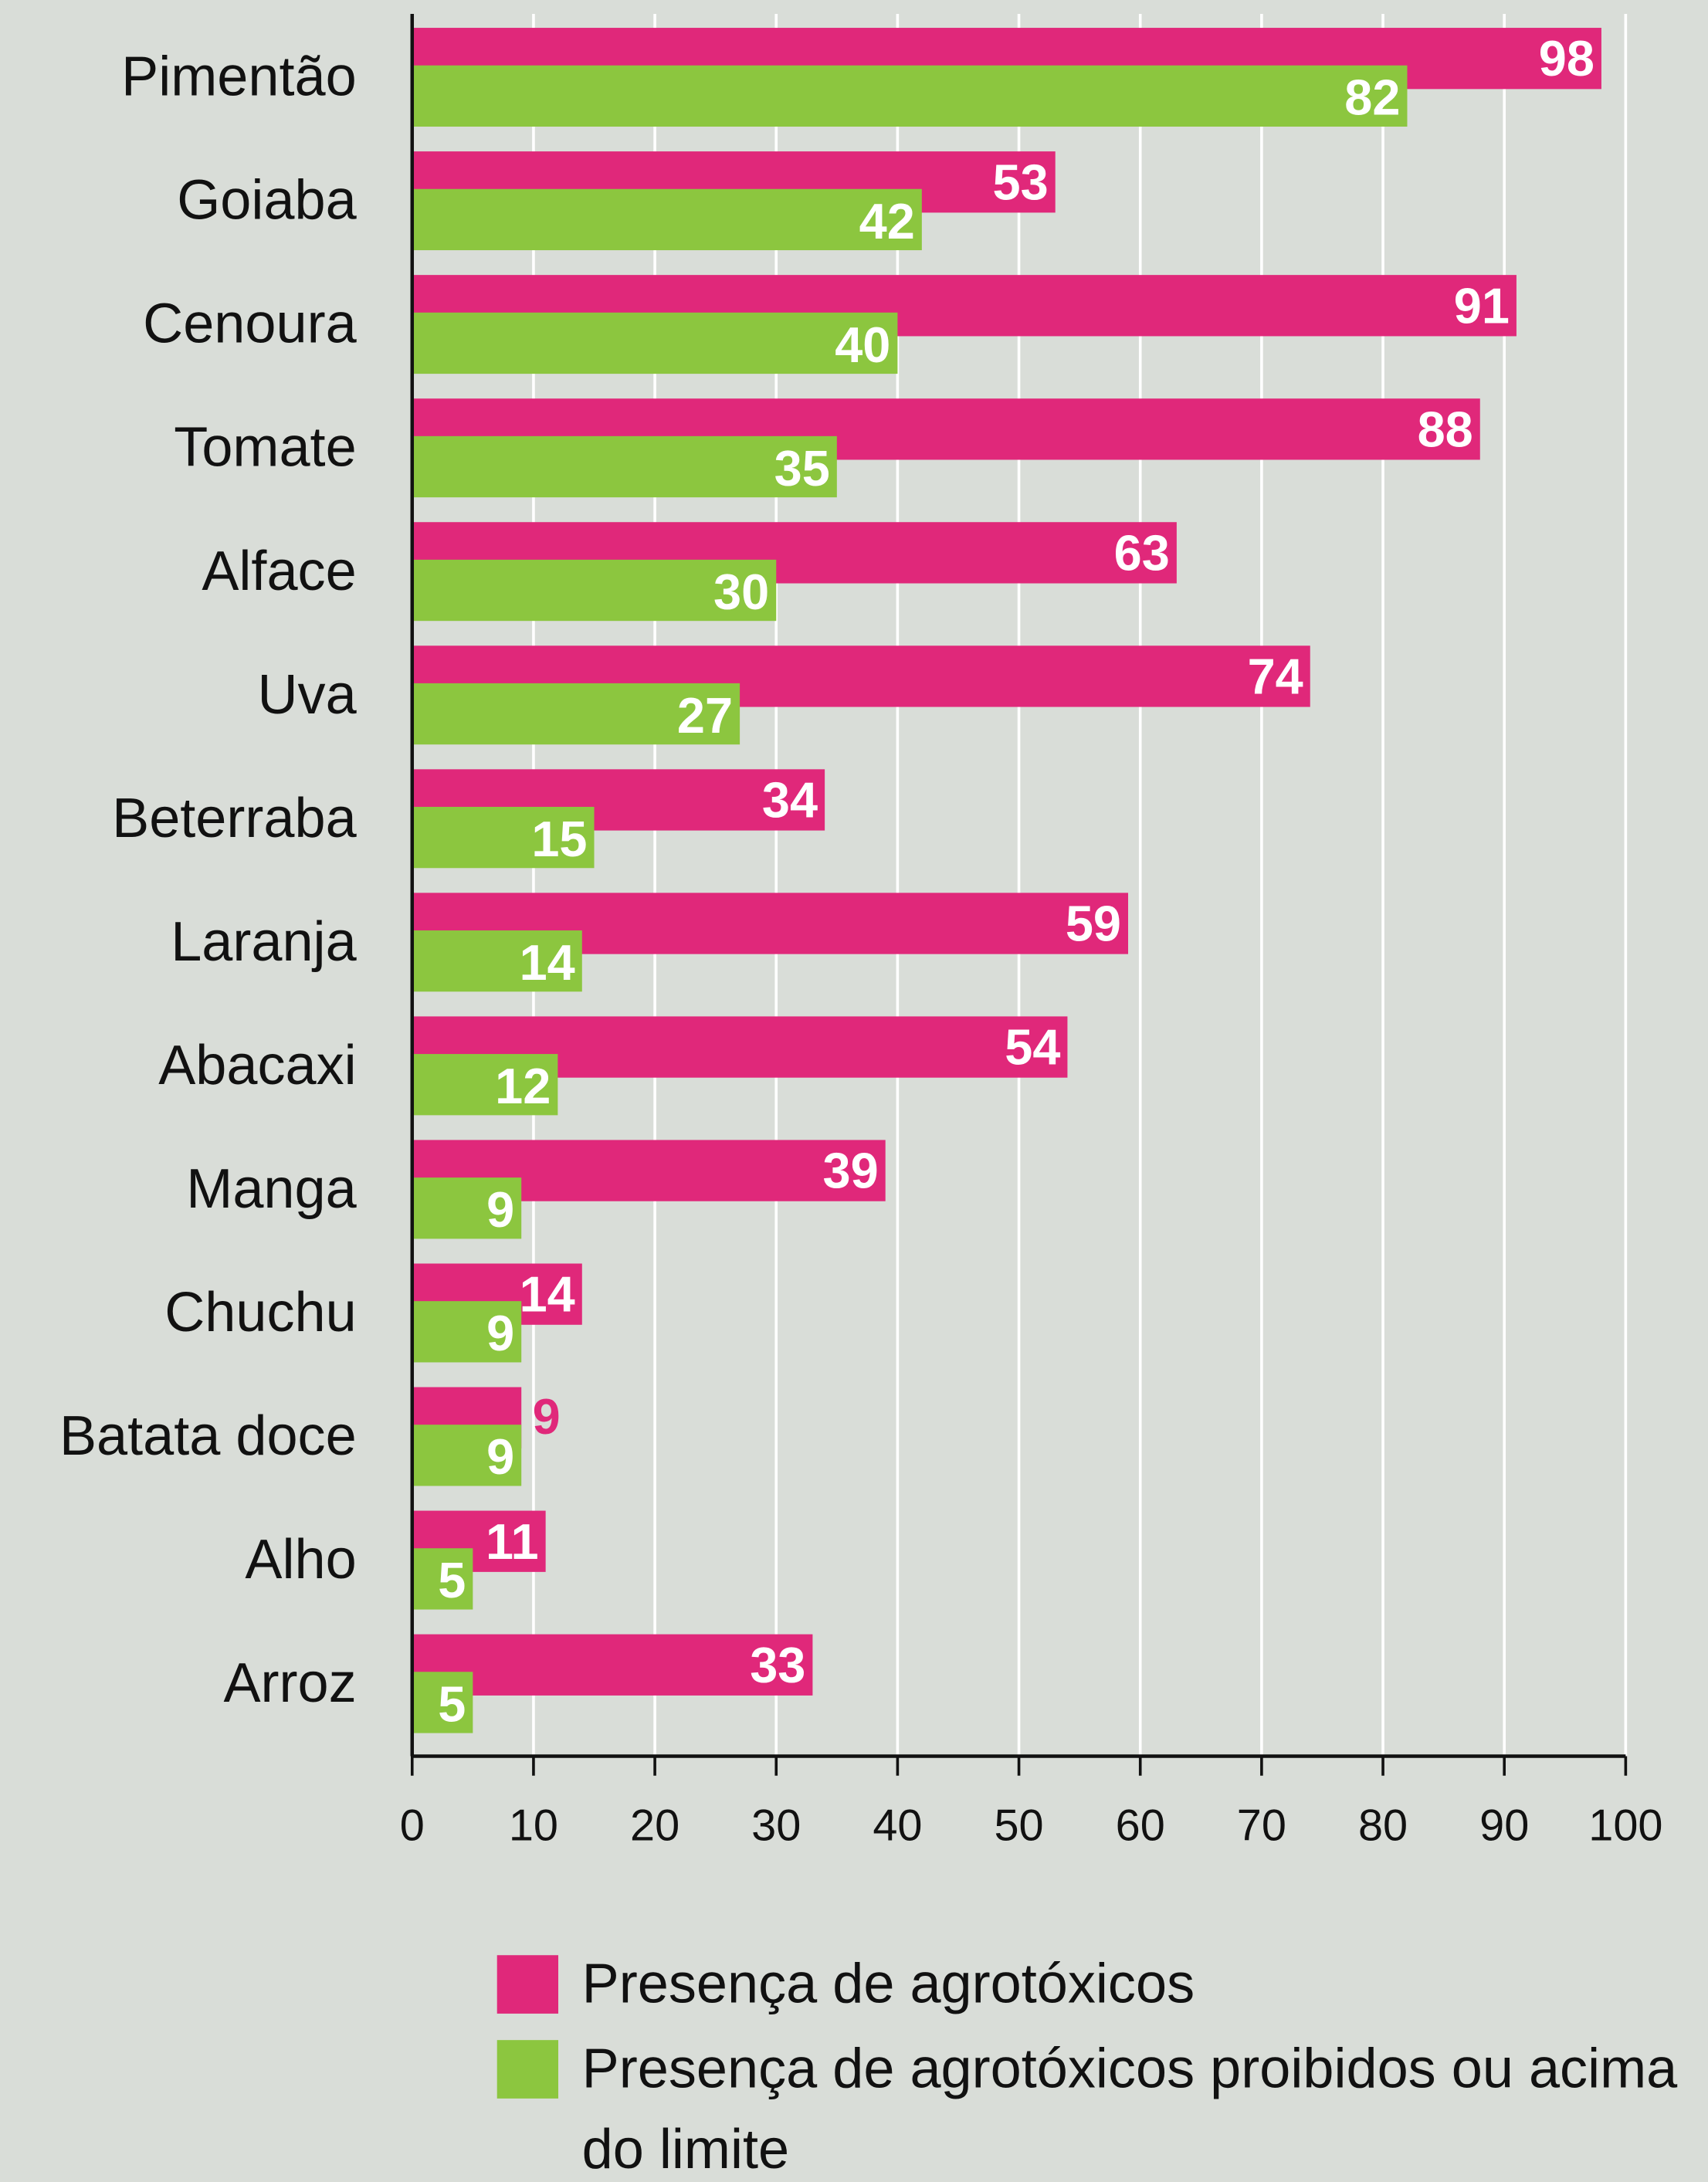 The width and height of the screenshot is (1708, 2182). Describe the element at coordinates (898, 1825) in the screenshot. I see `x-tick-label: 40` at that location.